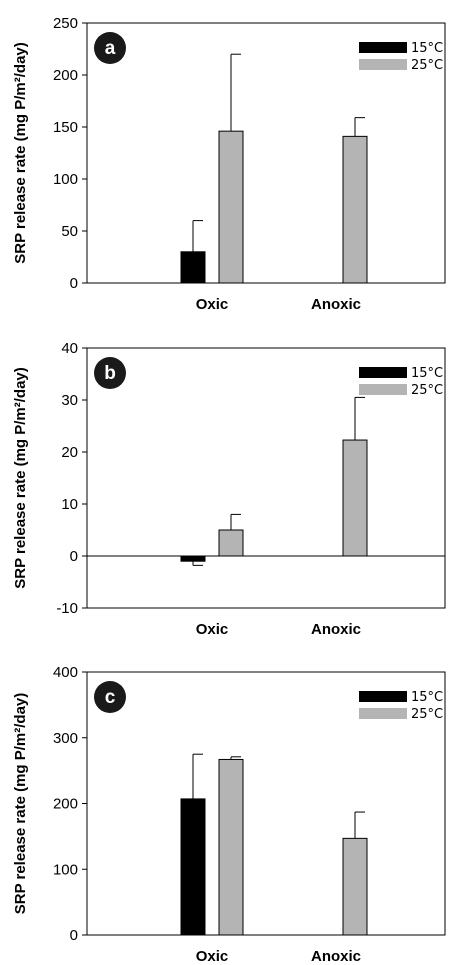  Describe the element at coordinates (69, 452) in the screenshot. I see `y-tick-label: 20` at that location.